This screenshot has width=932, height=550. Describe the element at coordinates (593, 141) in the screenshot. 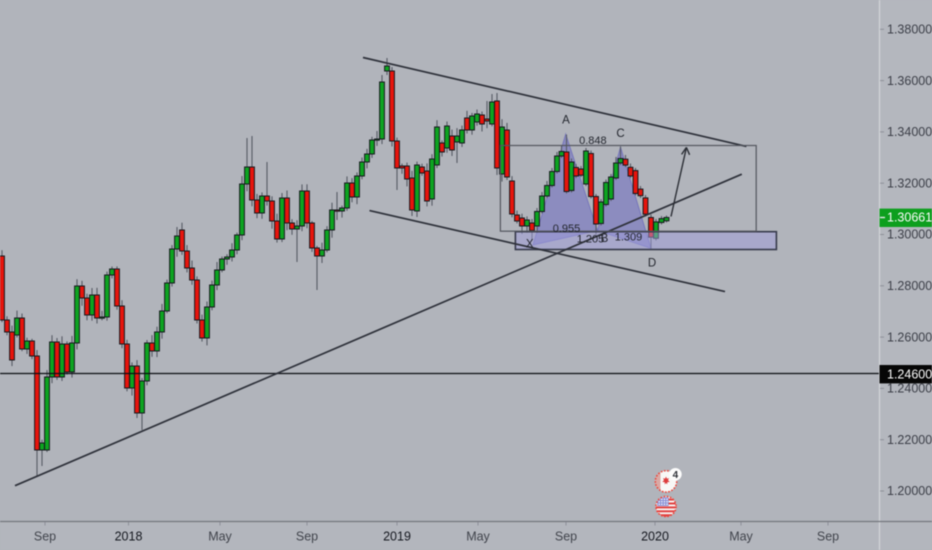

I see `svg-text: 0.848` at that location.